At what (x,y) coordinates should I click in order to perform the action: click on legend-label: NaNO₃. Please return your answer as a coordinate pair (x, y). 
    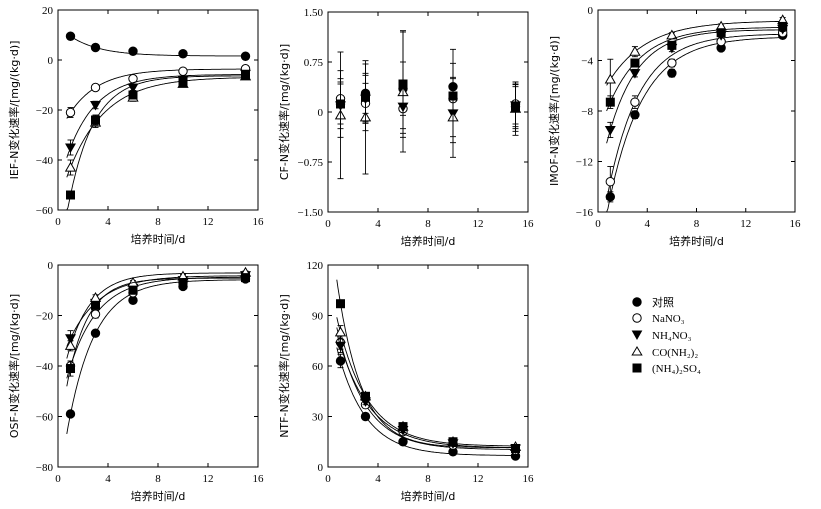
    Looking at the image, I should click on (668, 319).